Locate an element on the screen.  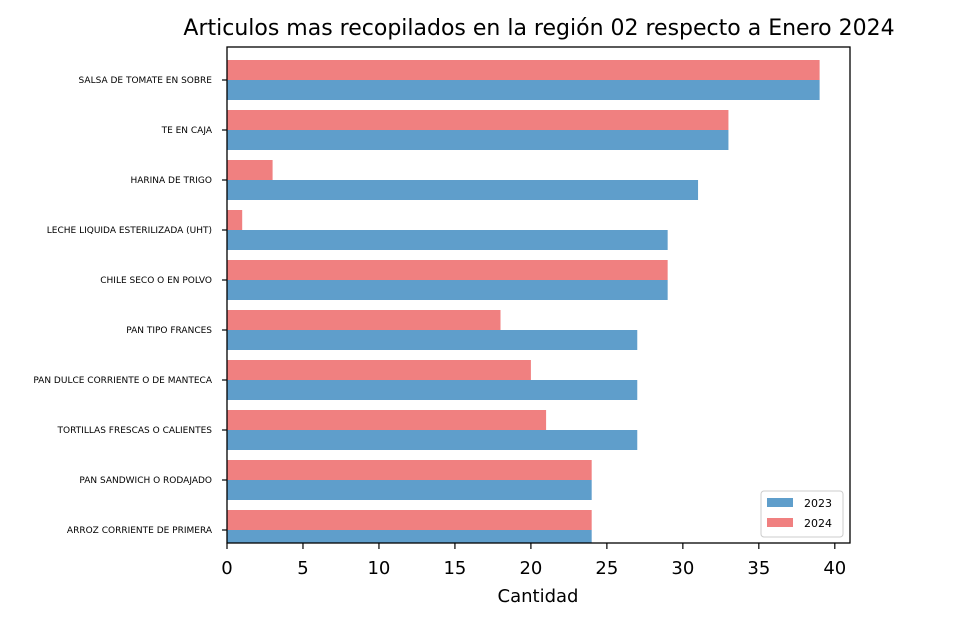
y-tick-label: LECHE LIQUIDA ESTERILIZADA (UHT) is located at coordinates (129, 231).